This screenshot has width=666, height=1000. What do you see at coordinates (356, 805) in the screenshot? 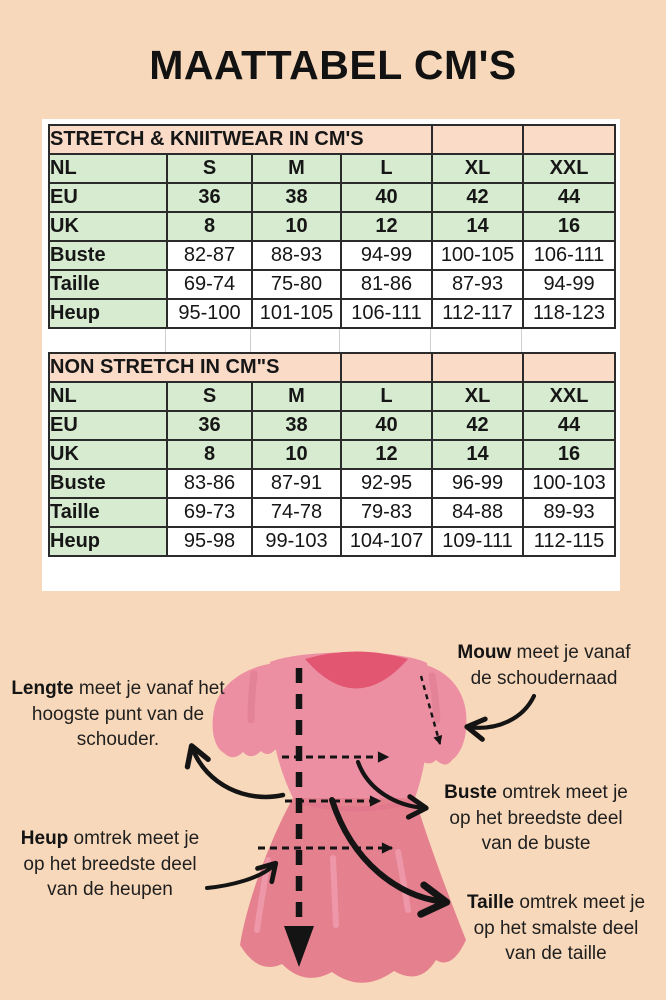
I see `waist-seam` at bounding box center [356, 805].